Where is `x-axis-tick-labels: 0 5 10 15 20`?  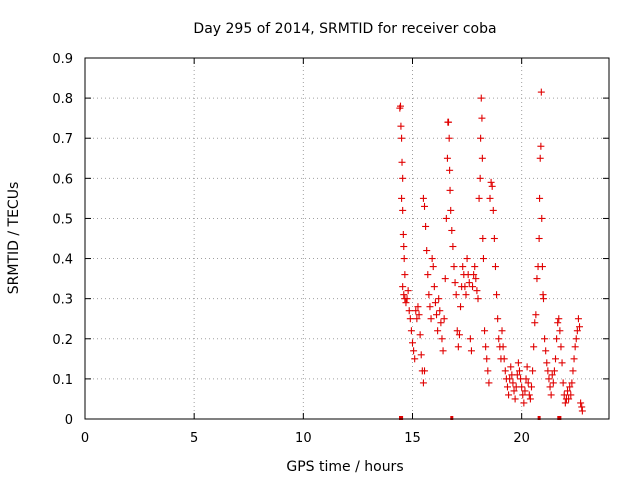 x-axis-tick-labels: 0 5 10 15 20 is located at coordinates (305, 438).